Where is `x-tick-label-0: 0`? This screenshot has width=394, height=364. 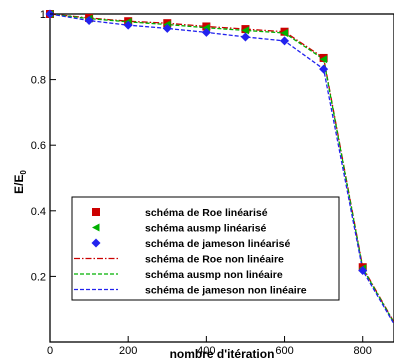
x-tick-label-0: 0 is located at coordinates (50, 351).